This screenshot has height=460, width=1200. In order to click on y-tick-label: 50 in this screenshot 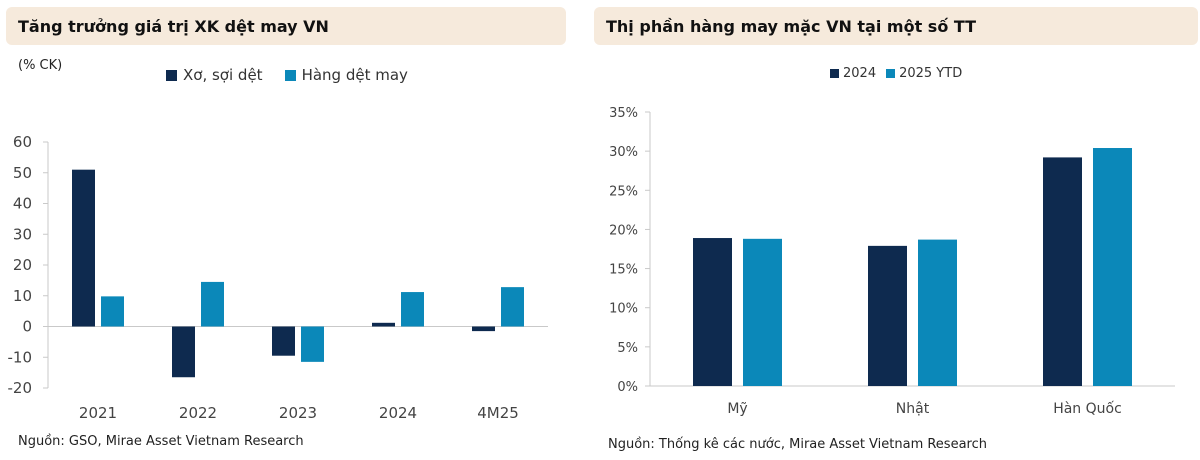, I will do `click(22, 173)`.